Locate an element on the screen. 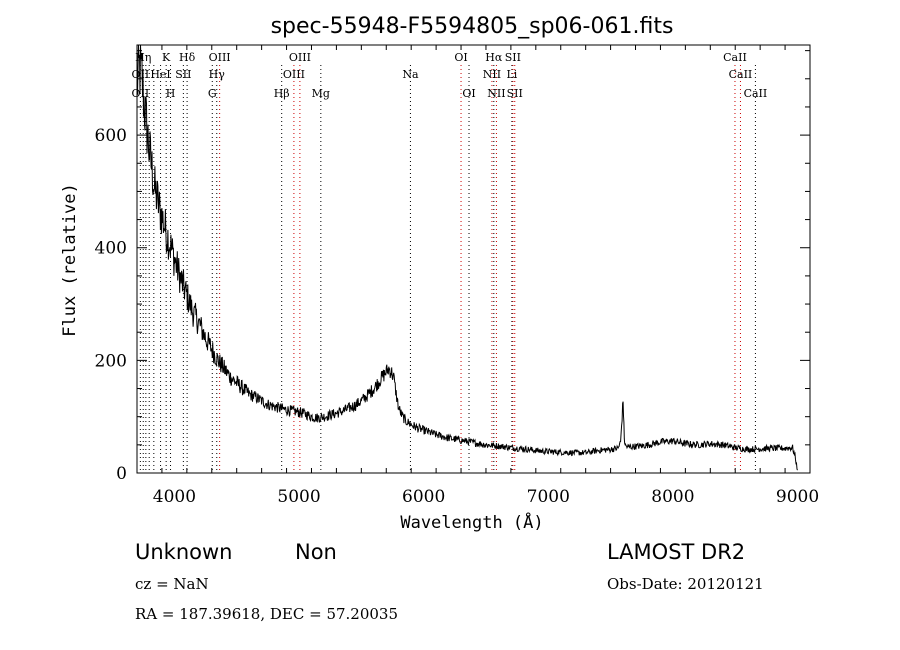 The height and width of the screenshot is (650, 900). x-axis-label: Wavelength (Å) is located at coordinates (471, 522).